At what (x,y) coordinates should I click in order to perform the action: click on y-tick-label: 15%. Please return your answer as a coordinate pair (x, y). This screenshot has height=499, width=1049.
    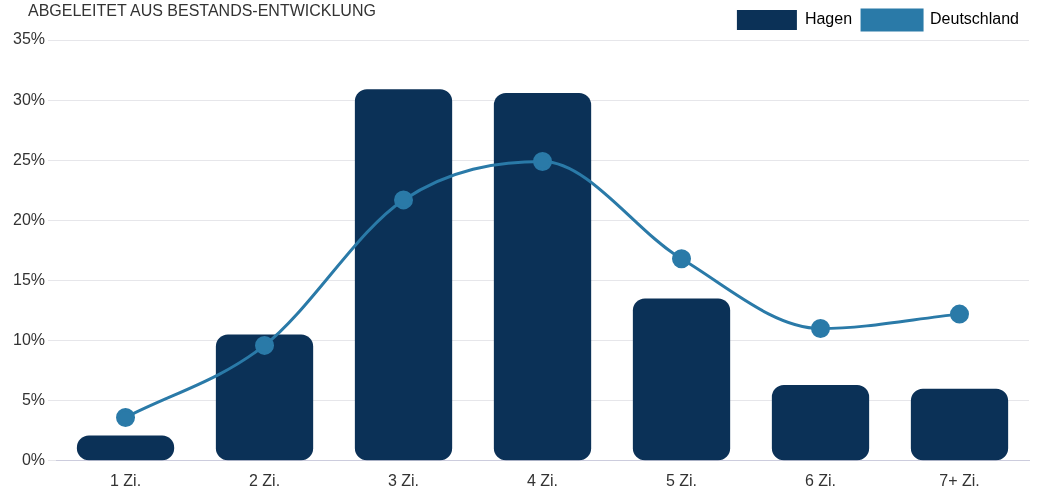
    Looking at the image, I should click on (29, 279).